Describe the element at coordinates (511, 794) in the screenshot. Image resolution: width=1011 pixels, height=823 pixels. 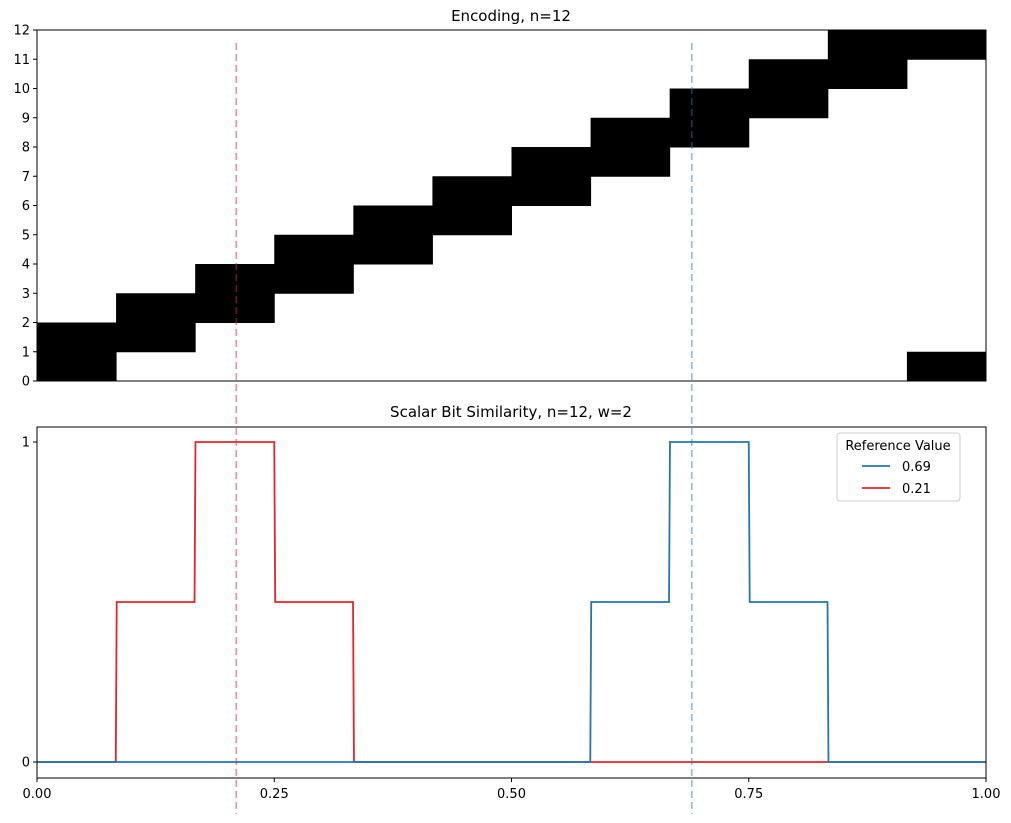
I see `similarity-xtick-label-2: 0.50` at that location.